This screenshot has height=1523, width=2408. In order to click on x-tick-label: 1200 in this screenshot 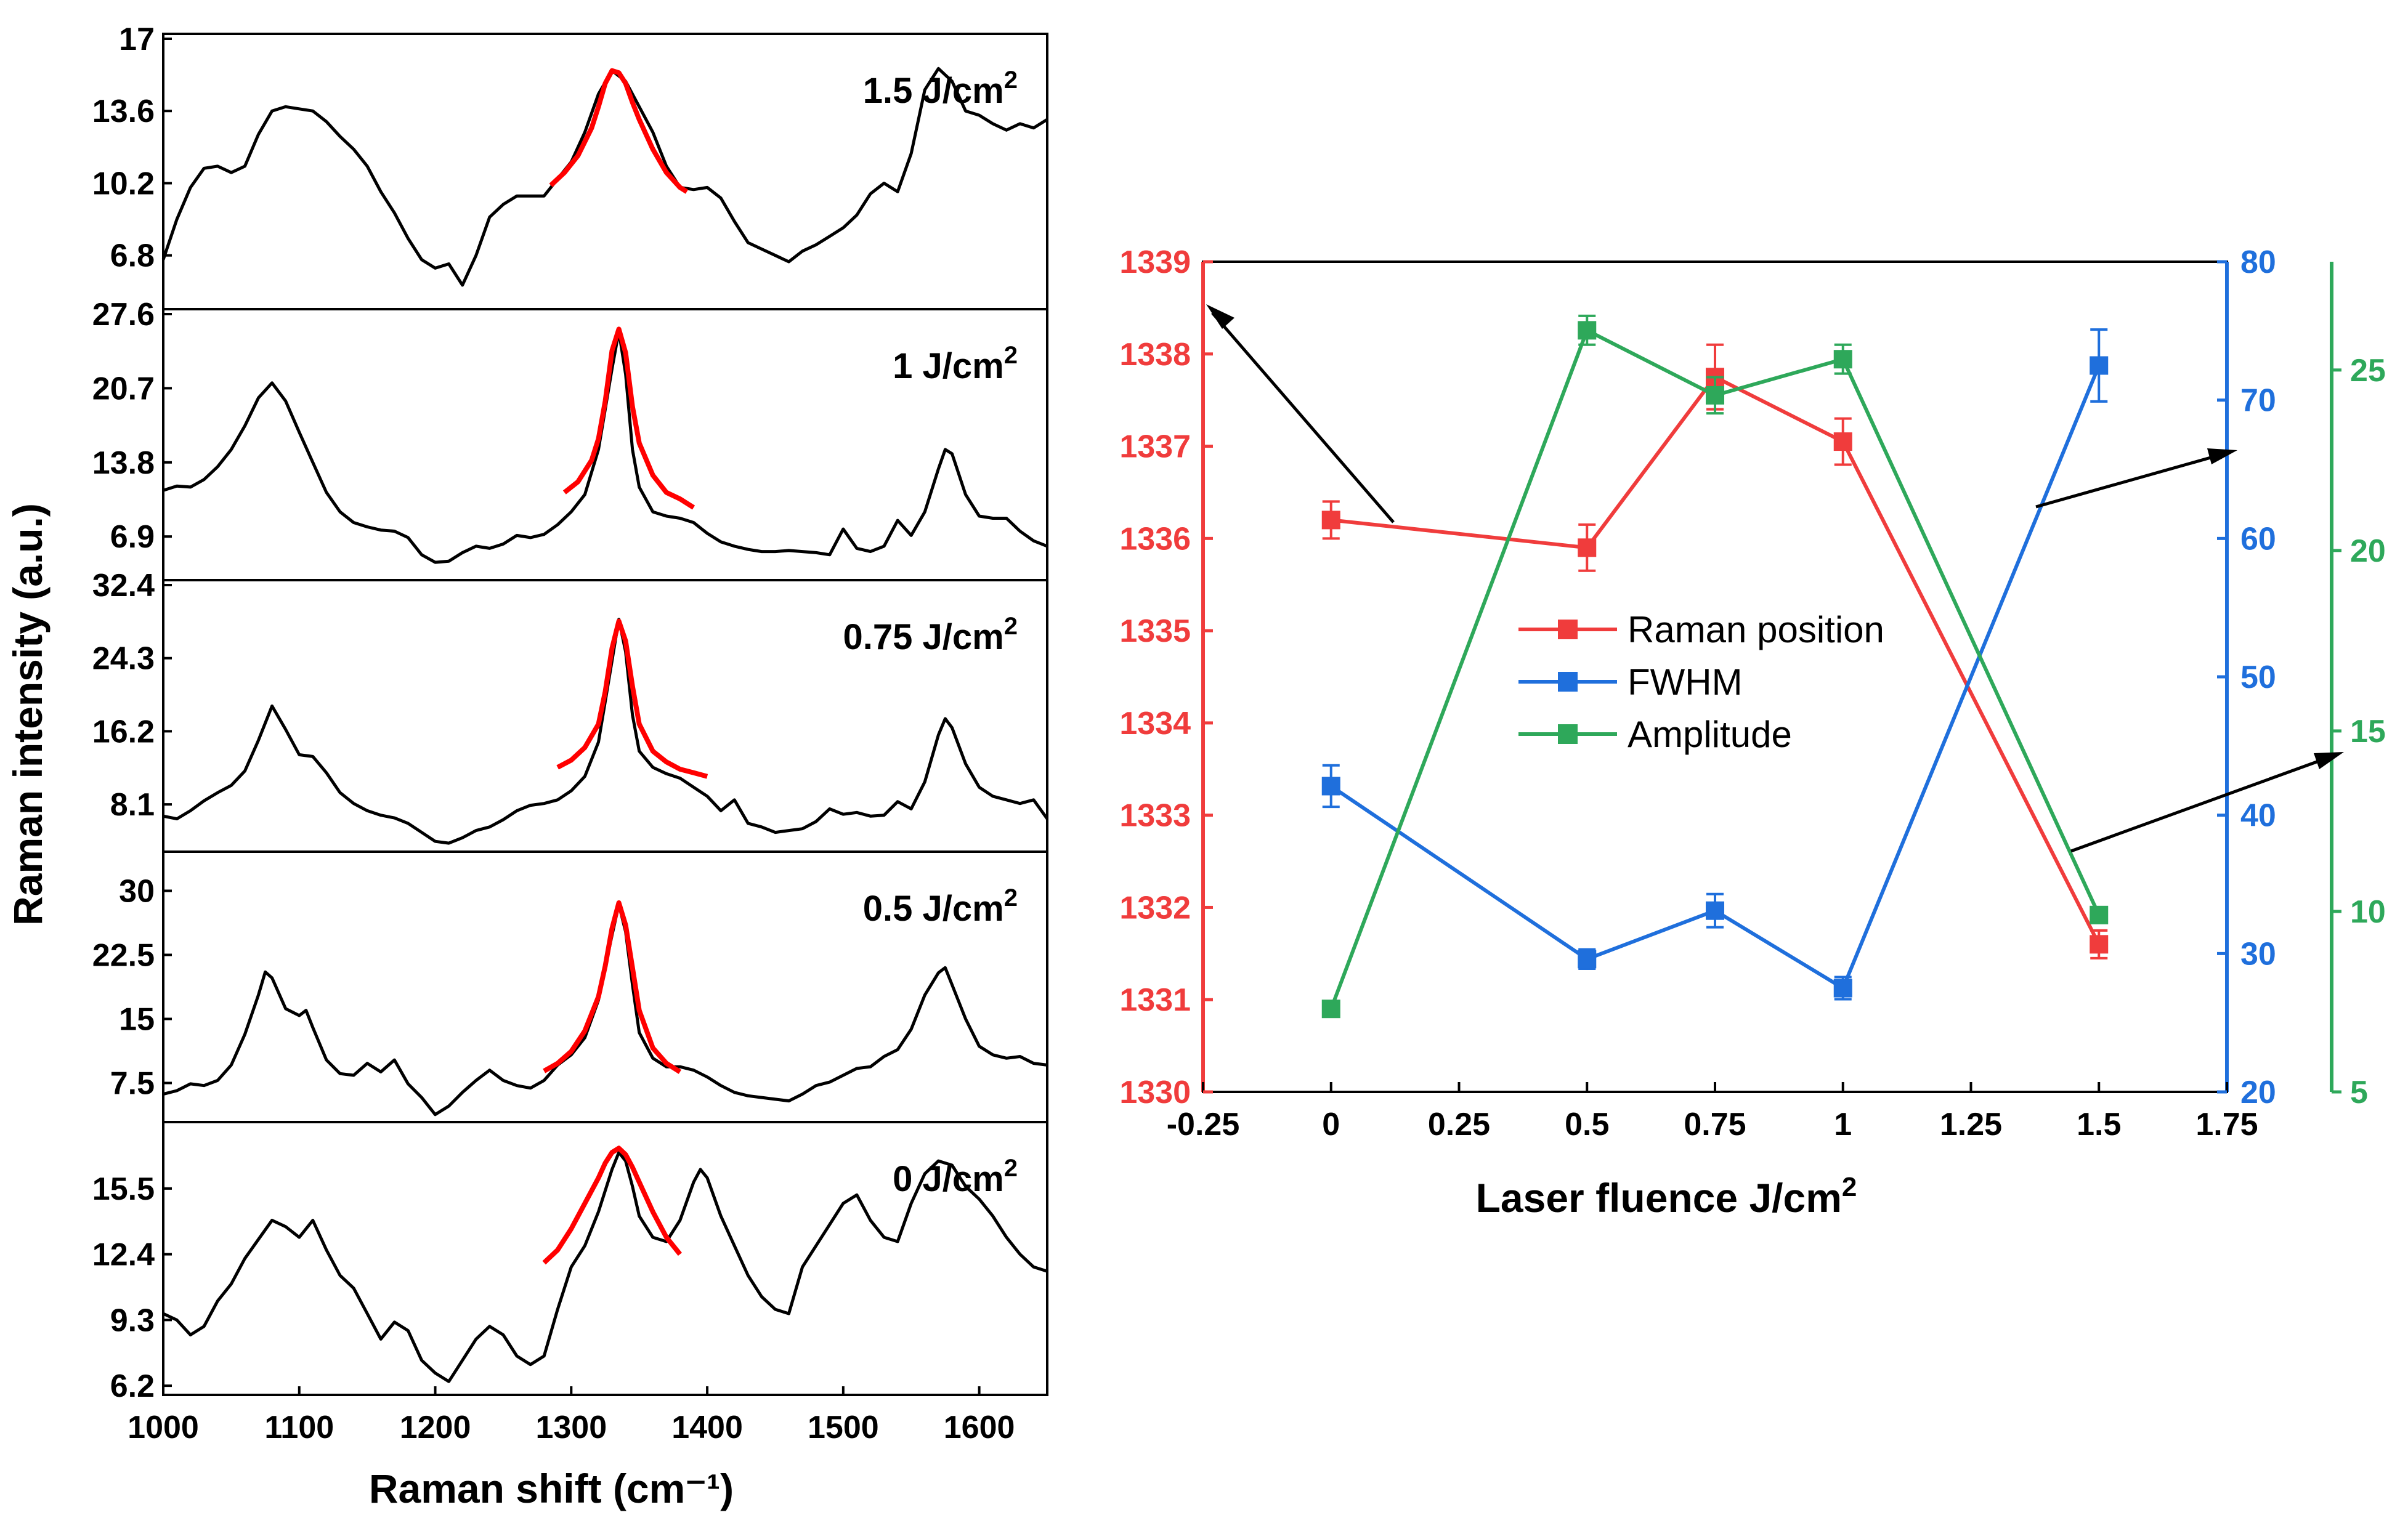, I will do `click(435, 1427)`.